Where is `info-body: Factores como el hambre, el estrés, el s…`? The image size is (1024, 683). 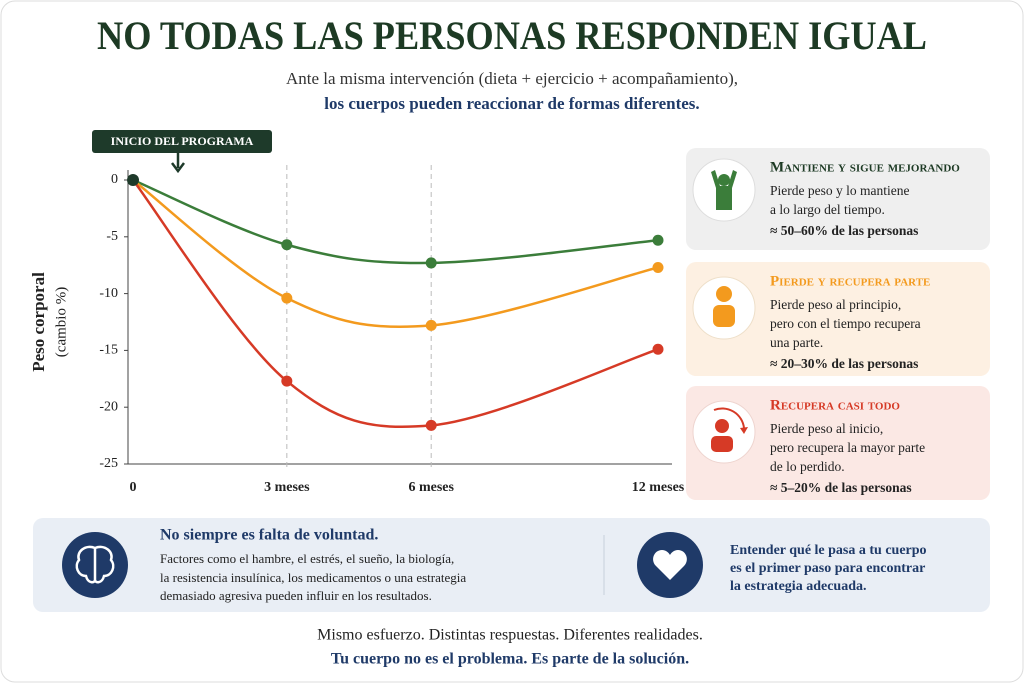
info-body: Factores como el hambre, el estrés, el s… is located at coordinates (307, 558).